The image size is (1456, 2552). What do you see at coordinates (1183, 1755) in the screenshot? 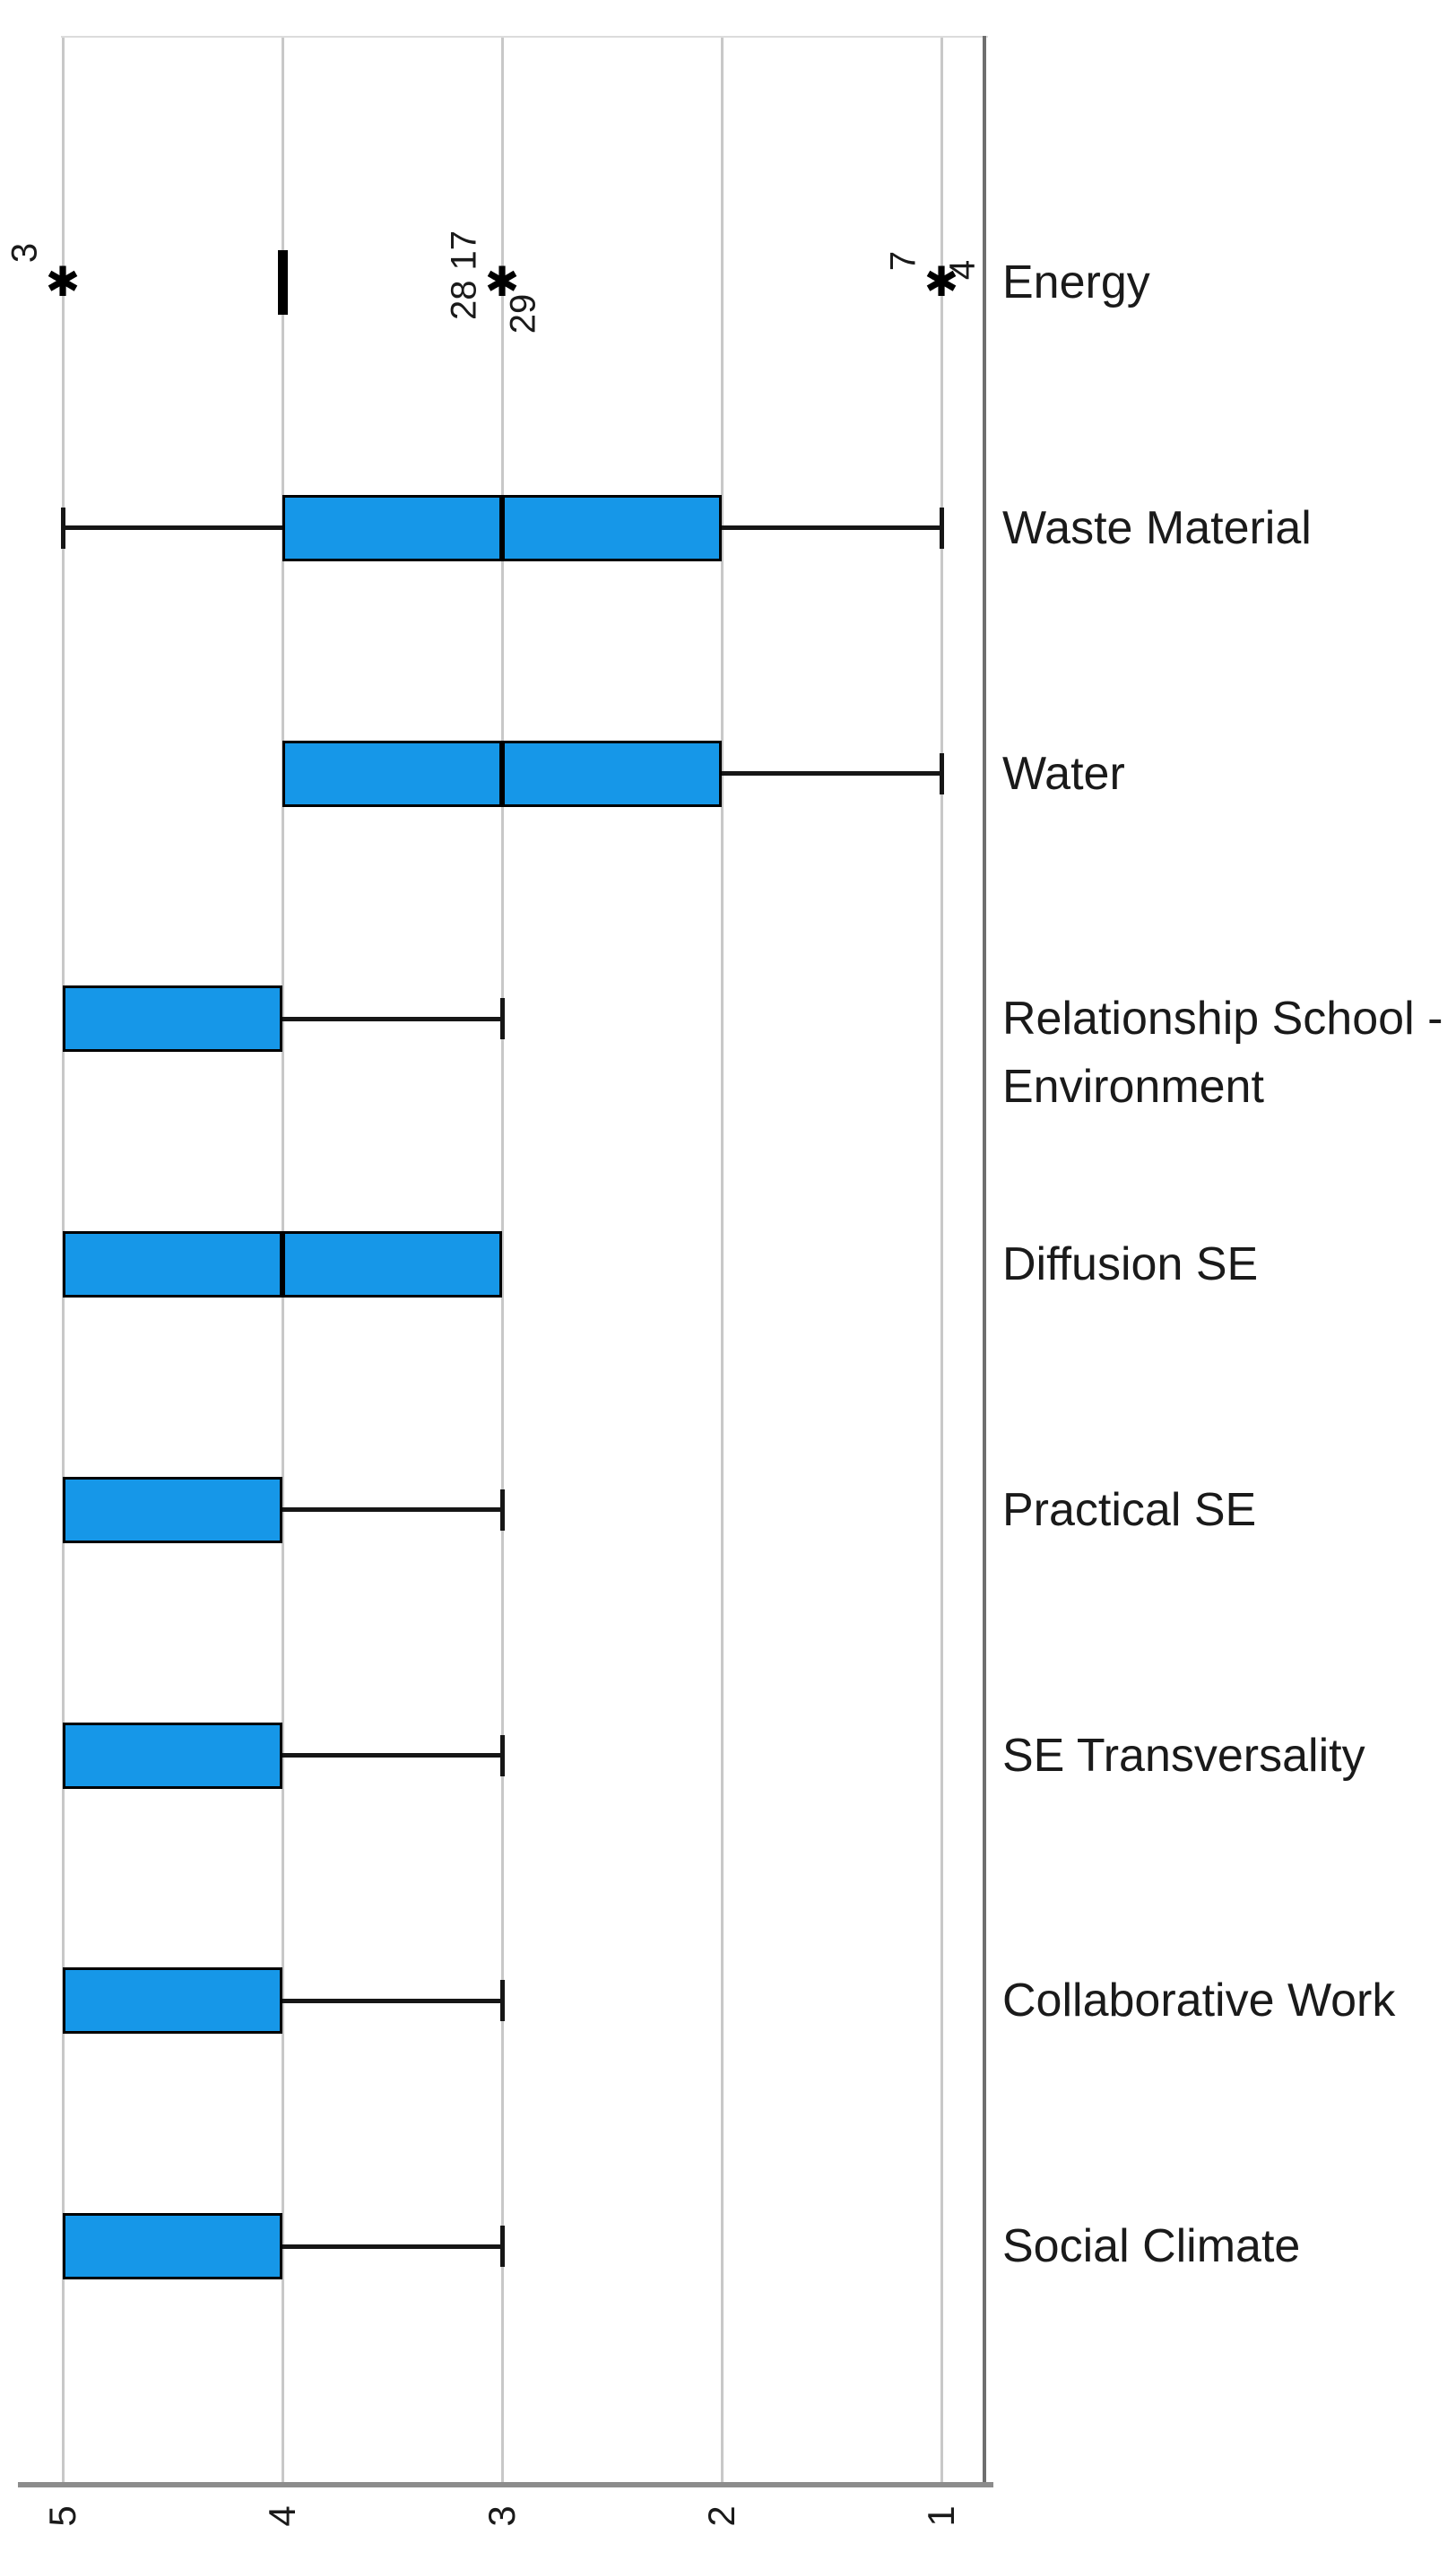
I see `category-label: SE Transversality` at bounding box center [1183, 1755].